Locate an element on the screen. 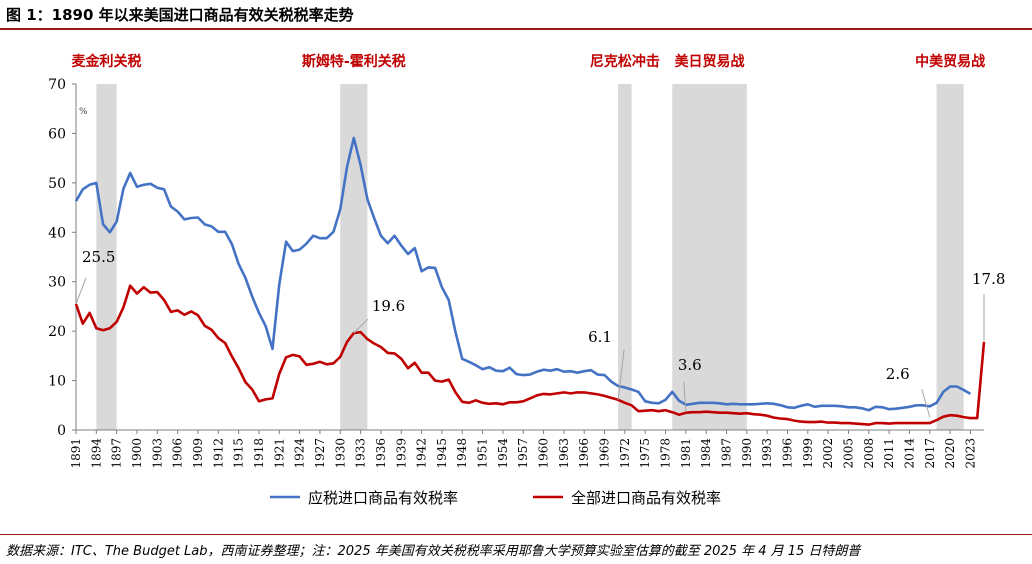 The image size is (1032, 564). annotation-label-5: 17.8 is located at coordinates (988, 279).